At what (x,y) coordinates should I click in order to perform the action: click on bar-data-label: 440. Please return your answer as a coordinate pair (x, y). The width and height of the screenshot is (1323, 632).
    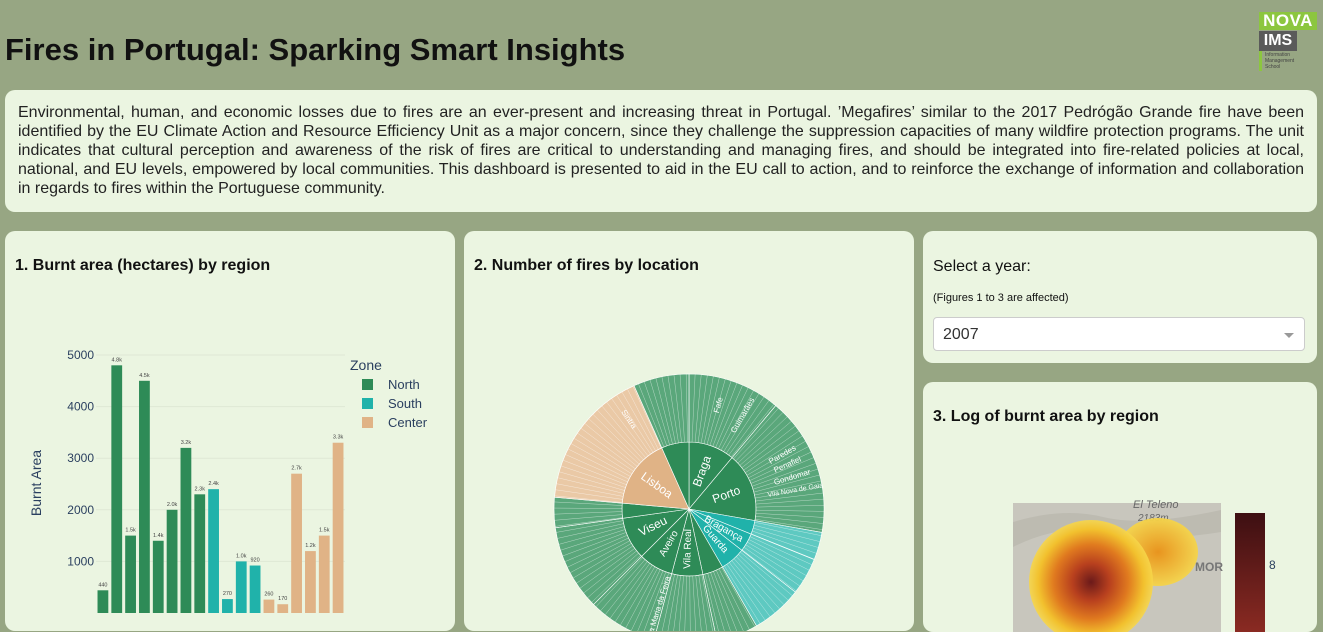
    Looking at the image, I should click on (102, 585).